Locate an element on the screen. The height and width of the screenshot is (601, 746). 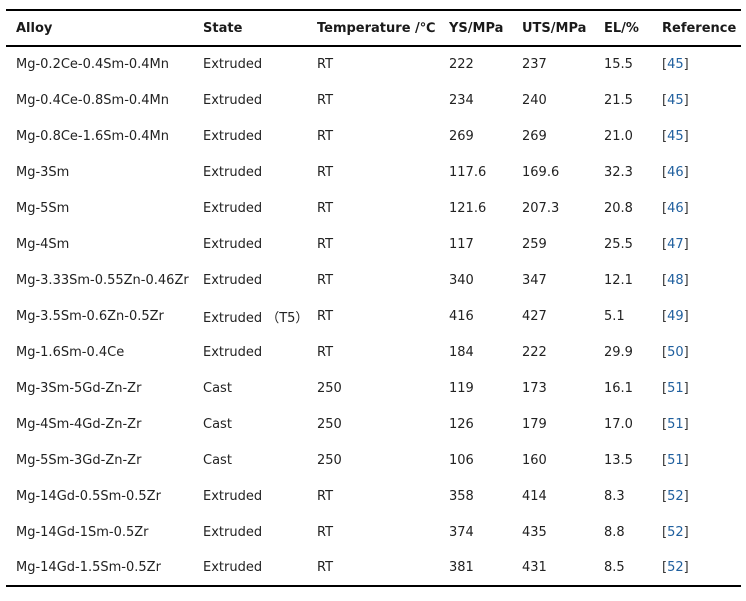
cell-ys: 381 is located at coordinates (475, 568).